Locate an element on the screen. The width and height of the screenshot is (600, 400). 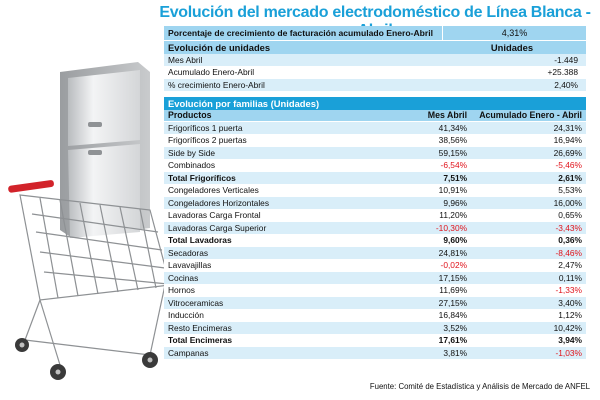
product-name: Side by Side is located at coordinates (192, 152).